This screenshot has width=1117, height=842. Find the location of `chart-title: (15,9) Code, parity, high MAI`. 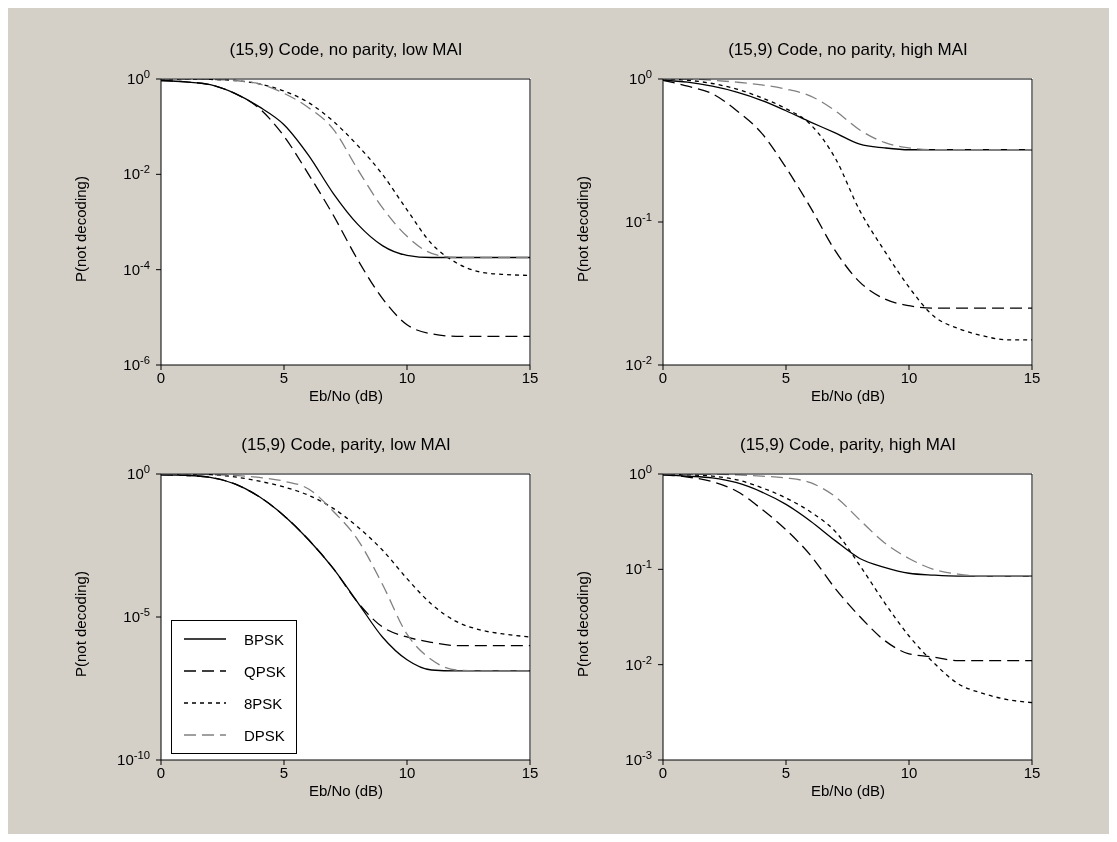

chart-title: (15,9) Code, parity, high MAI is located at coordinates (848, 444).